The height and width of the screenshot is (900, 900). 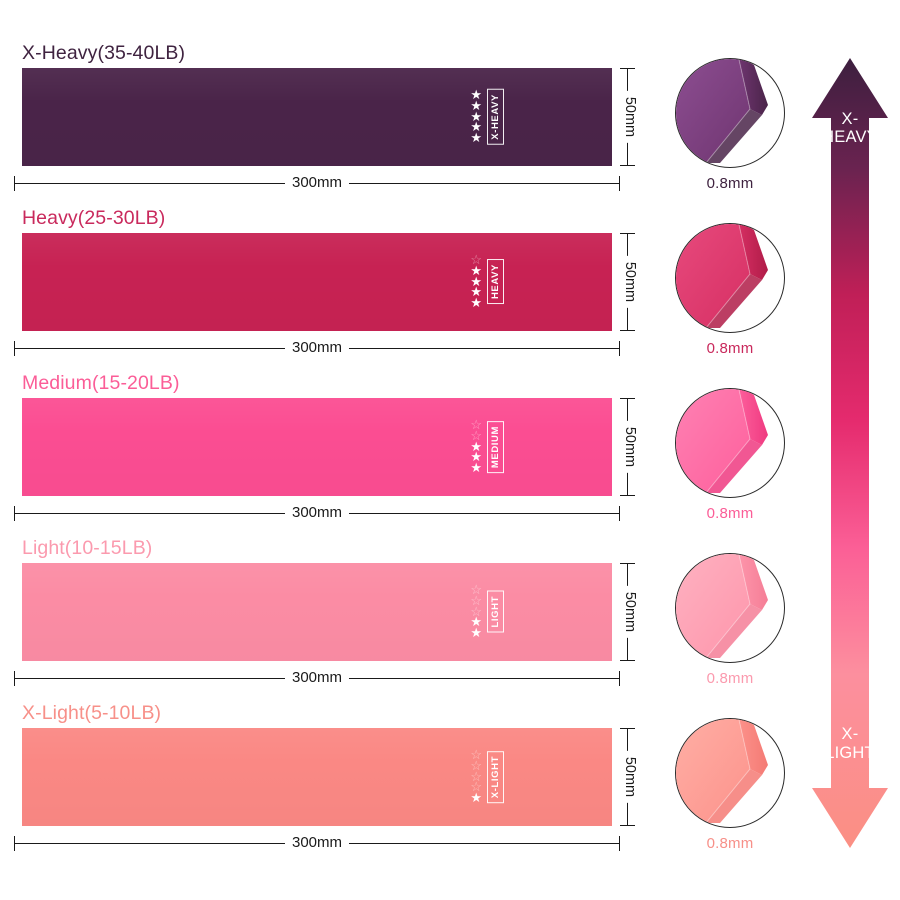 I want to click on band-title: X-Light(5-10LB), so click(x=92, y=713).